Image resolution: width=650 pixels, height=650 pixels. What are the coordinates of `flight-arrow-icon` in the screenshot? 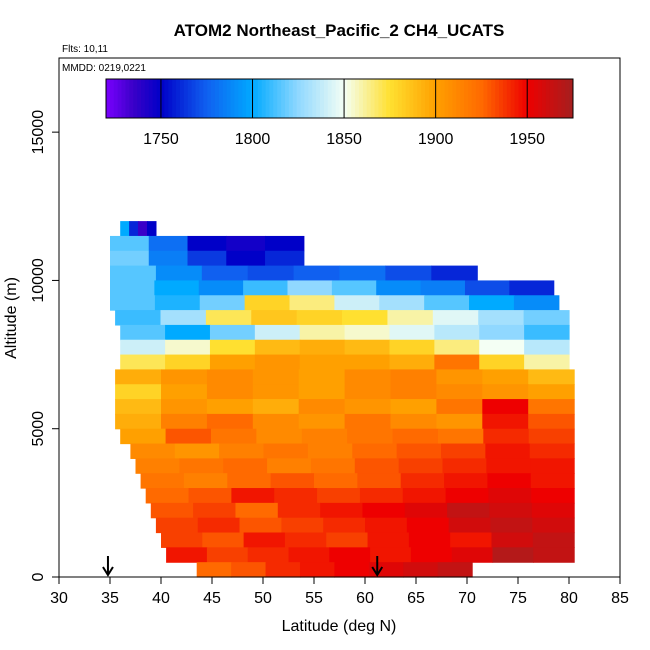 It's located at (108, 566).